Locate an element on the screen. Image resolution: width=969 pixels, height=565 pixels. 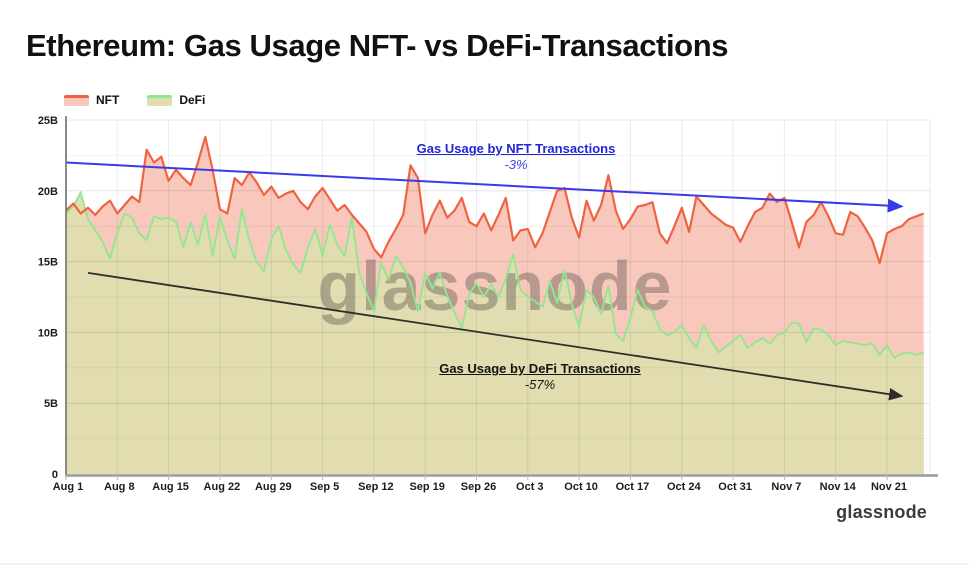
x-tick-label: Oct 3 is located at coordinates (530, 487).